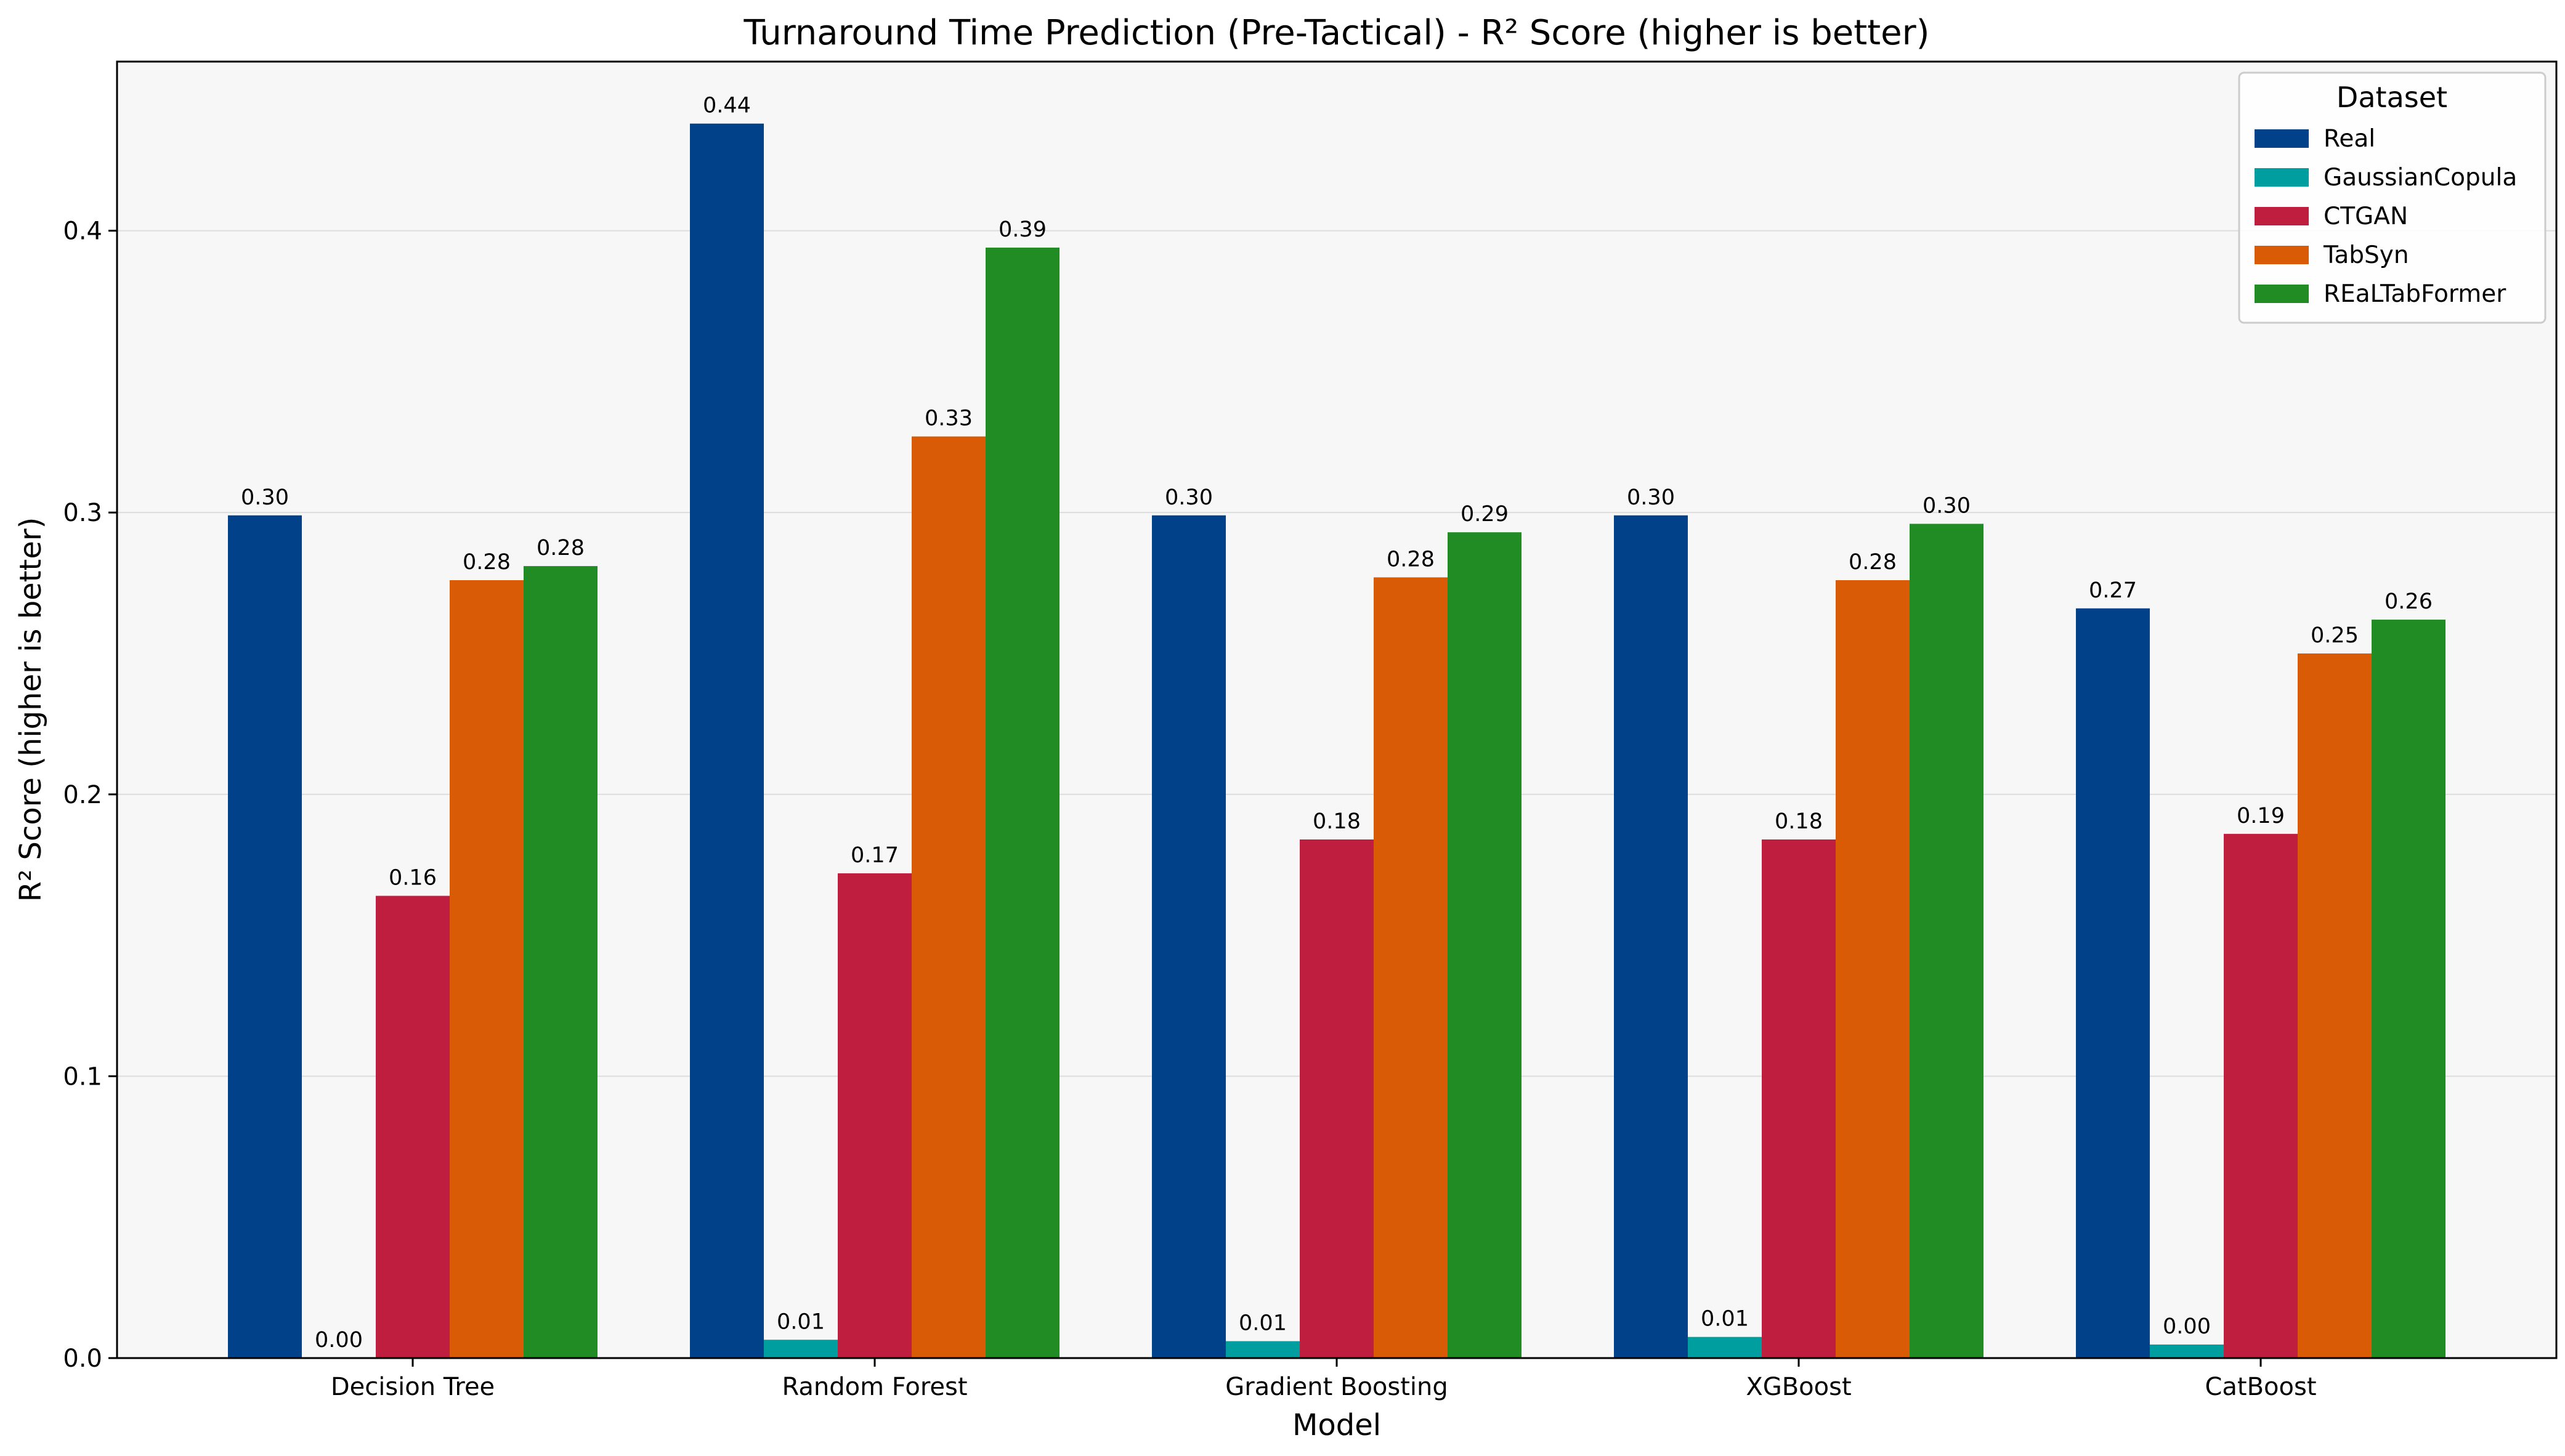 This screenshot has height=1456, width=2565. I want to click on legend-box, so click(2392, 198).